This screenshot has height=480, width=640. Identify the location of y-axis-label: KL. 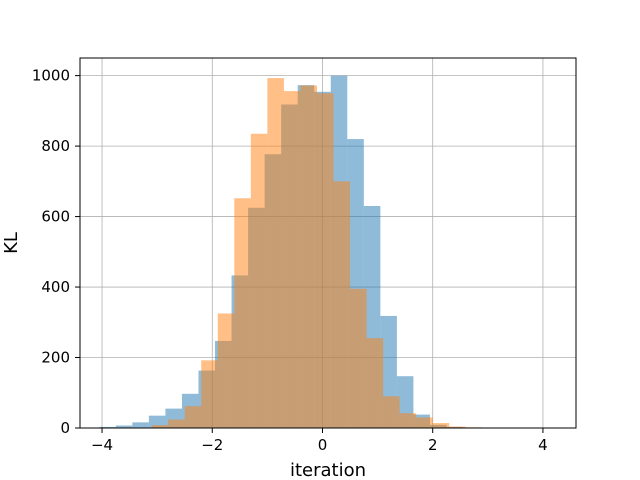
(11, 243).